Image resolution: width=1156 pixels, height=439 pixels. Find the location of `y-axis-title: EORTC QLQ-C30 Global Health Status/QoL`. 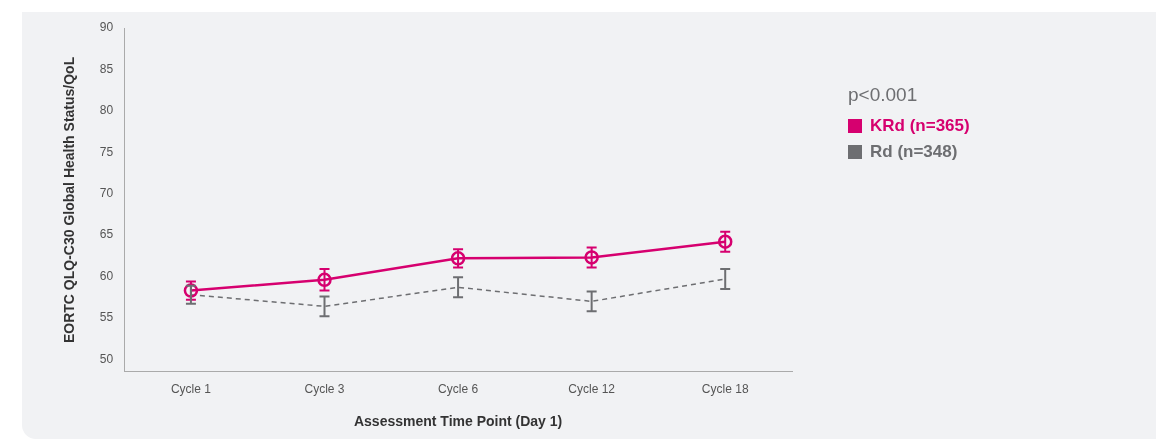

y-axis-title: EORTC QLQ-C30 Global Health Status/QoL is located at coordinates (69, 200).